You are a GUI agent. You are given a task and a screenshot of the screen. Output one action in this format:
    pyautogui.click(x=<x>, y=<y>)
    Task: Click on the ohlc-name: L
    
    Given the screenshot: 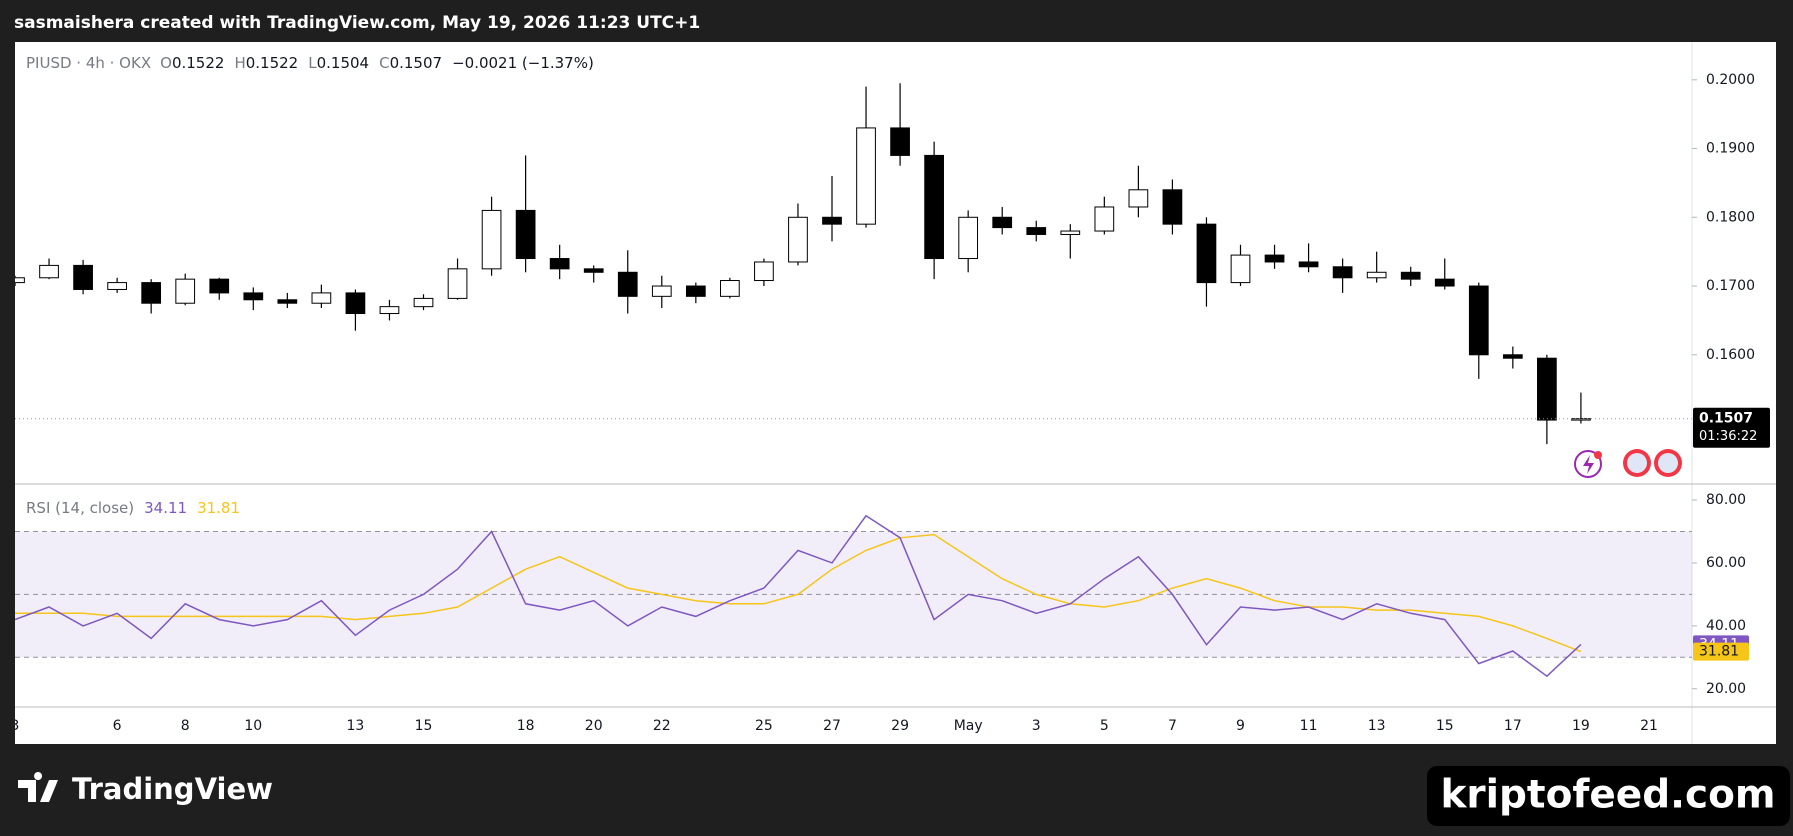 What is the action you would take?
    pyautogui.click(x=312, y=63)
    